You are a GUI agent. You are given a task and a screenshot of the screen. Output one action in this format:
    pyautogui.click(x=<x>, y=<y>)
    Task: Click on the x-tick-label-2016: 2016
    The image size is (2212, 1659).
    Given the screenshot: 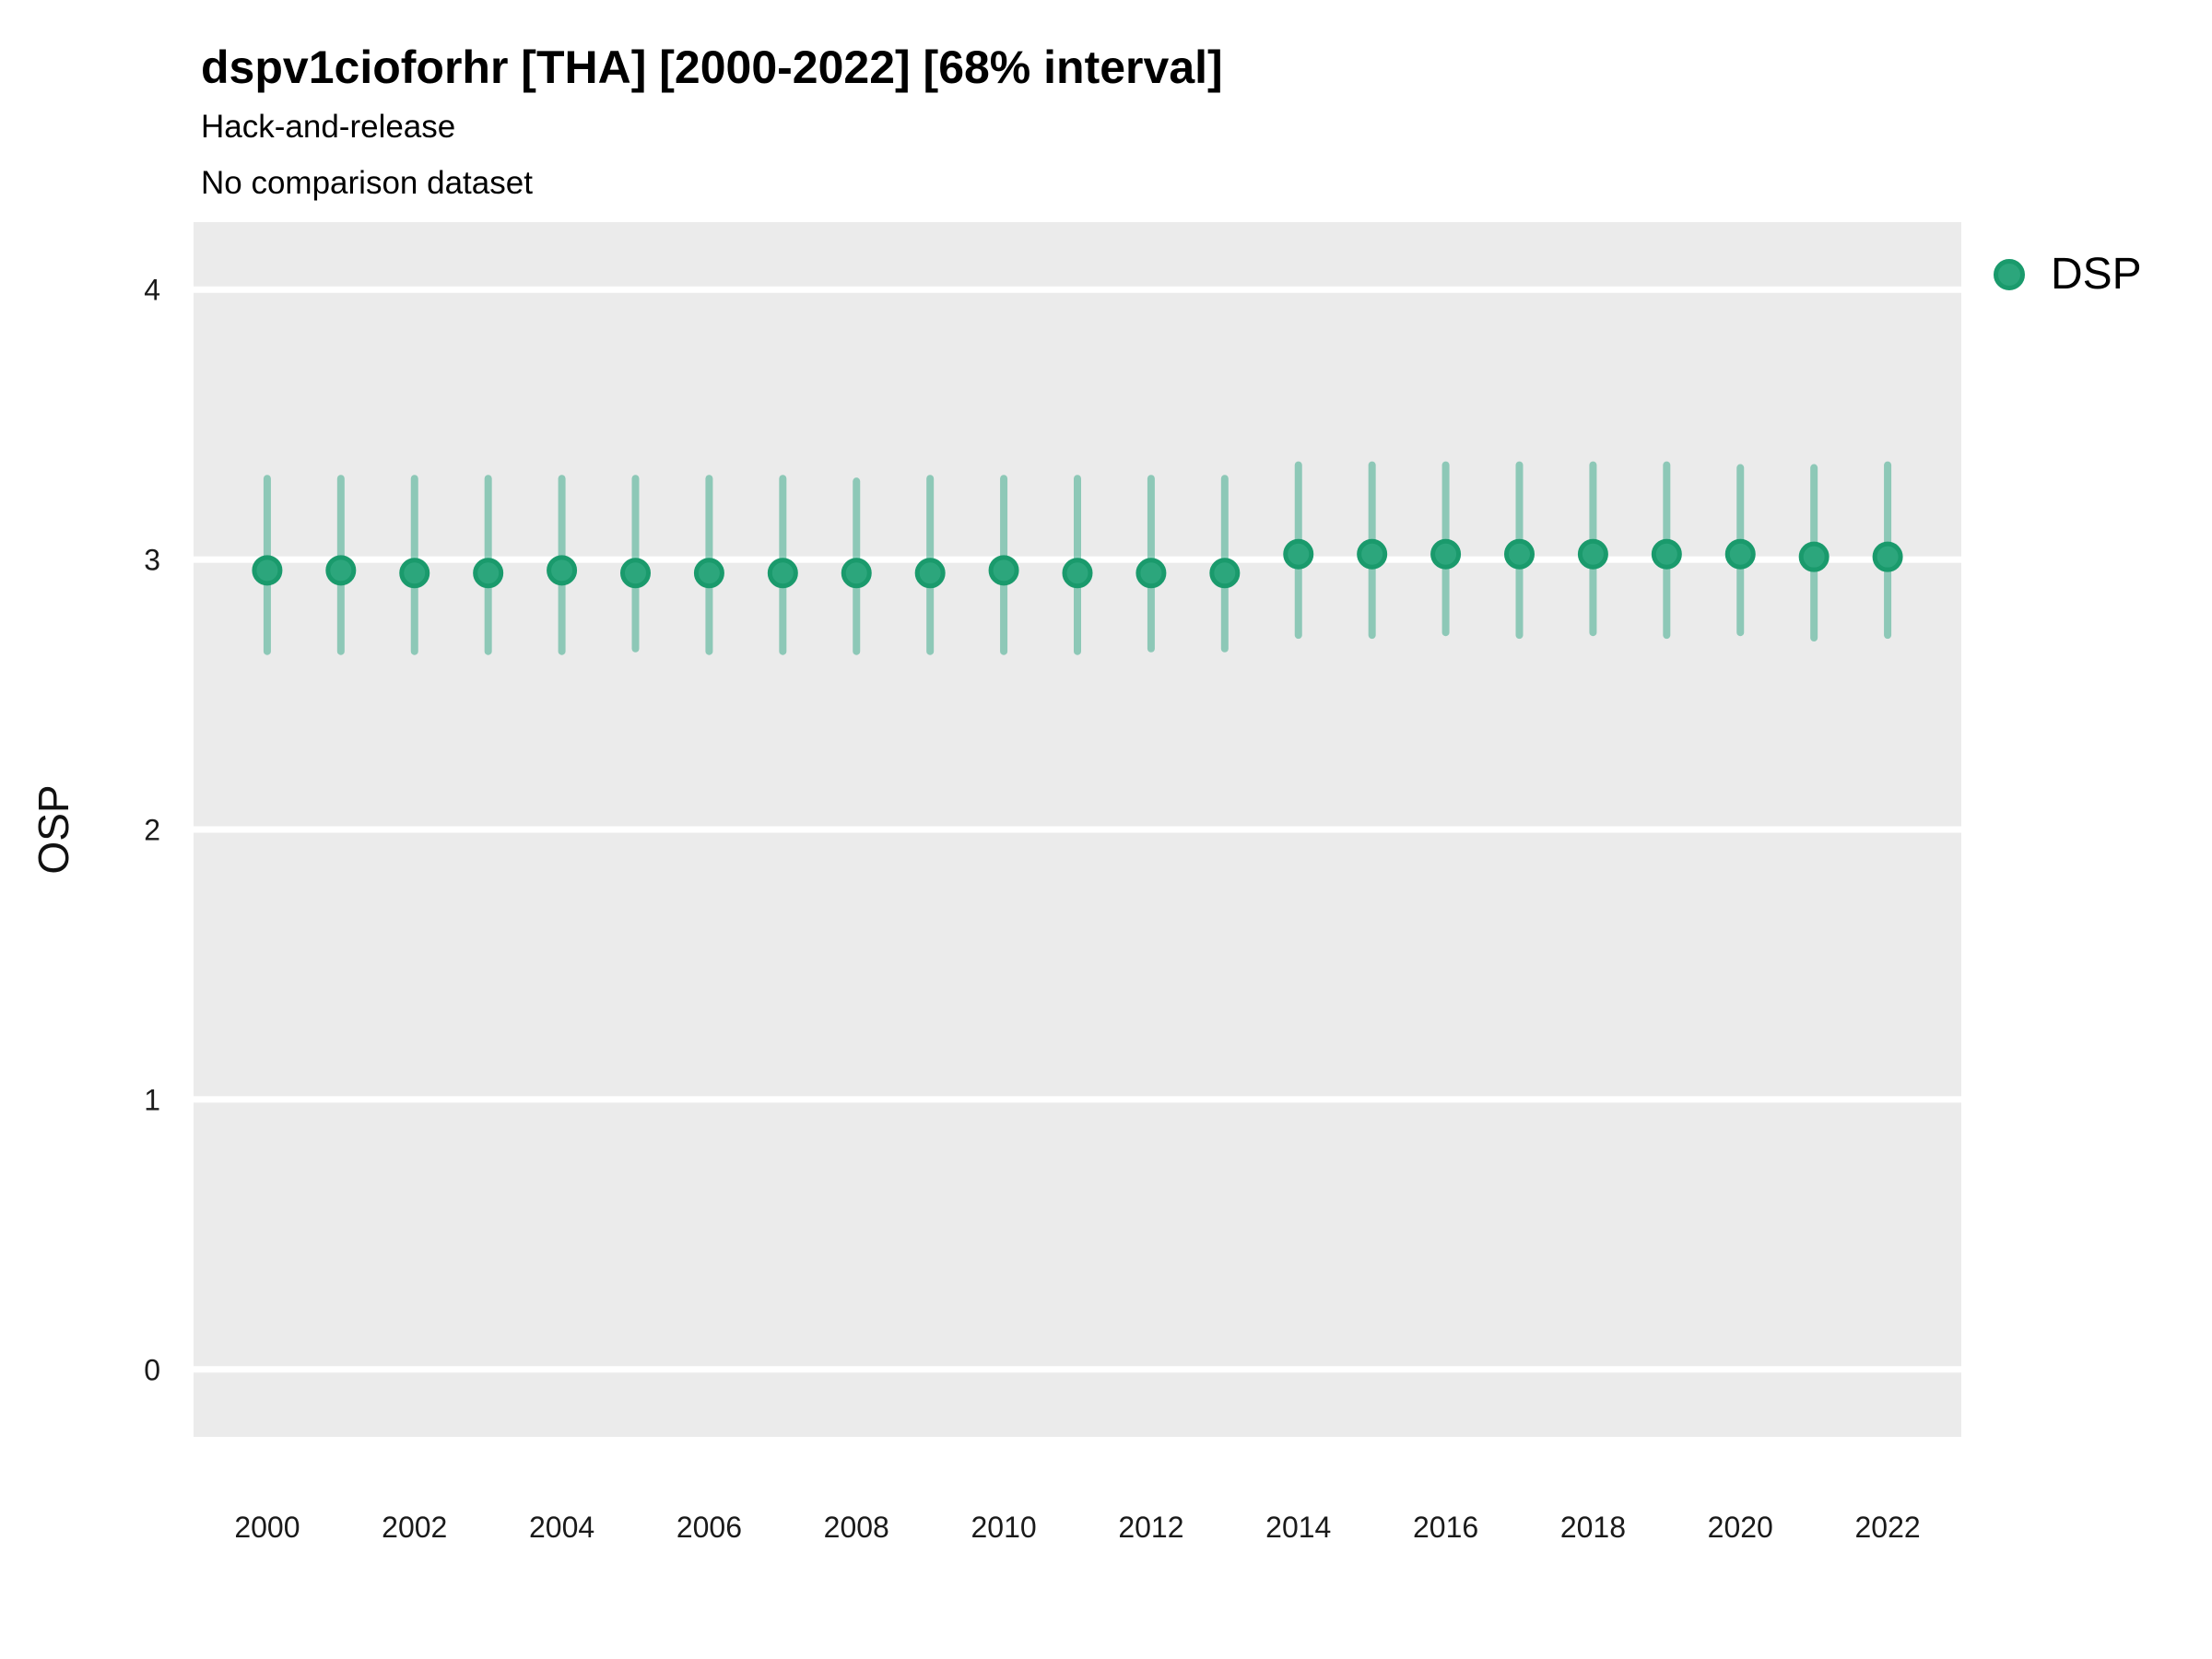 What is the action you would take?
    pyautogui.click(x=1445, y=1527)
    